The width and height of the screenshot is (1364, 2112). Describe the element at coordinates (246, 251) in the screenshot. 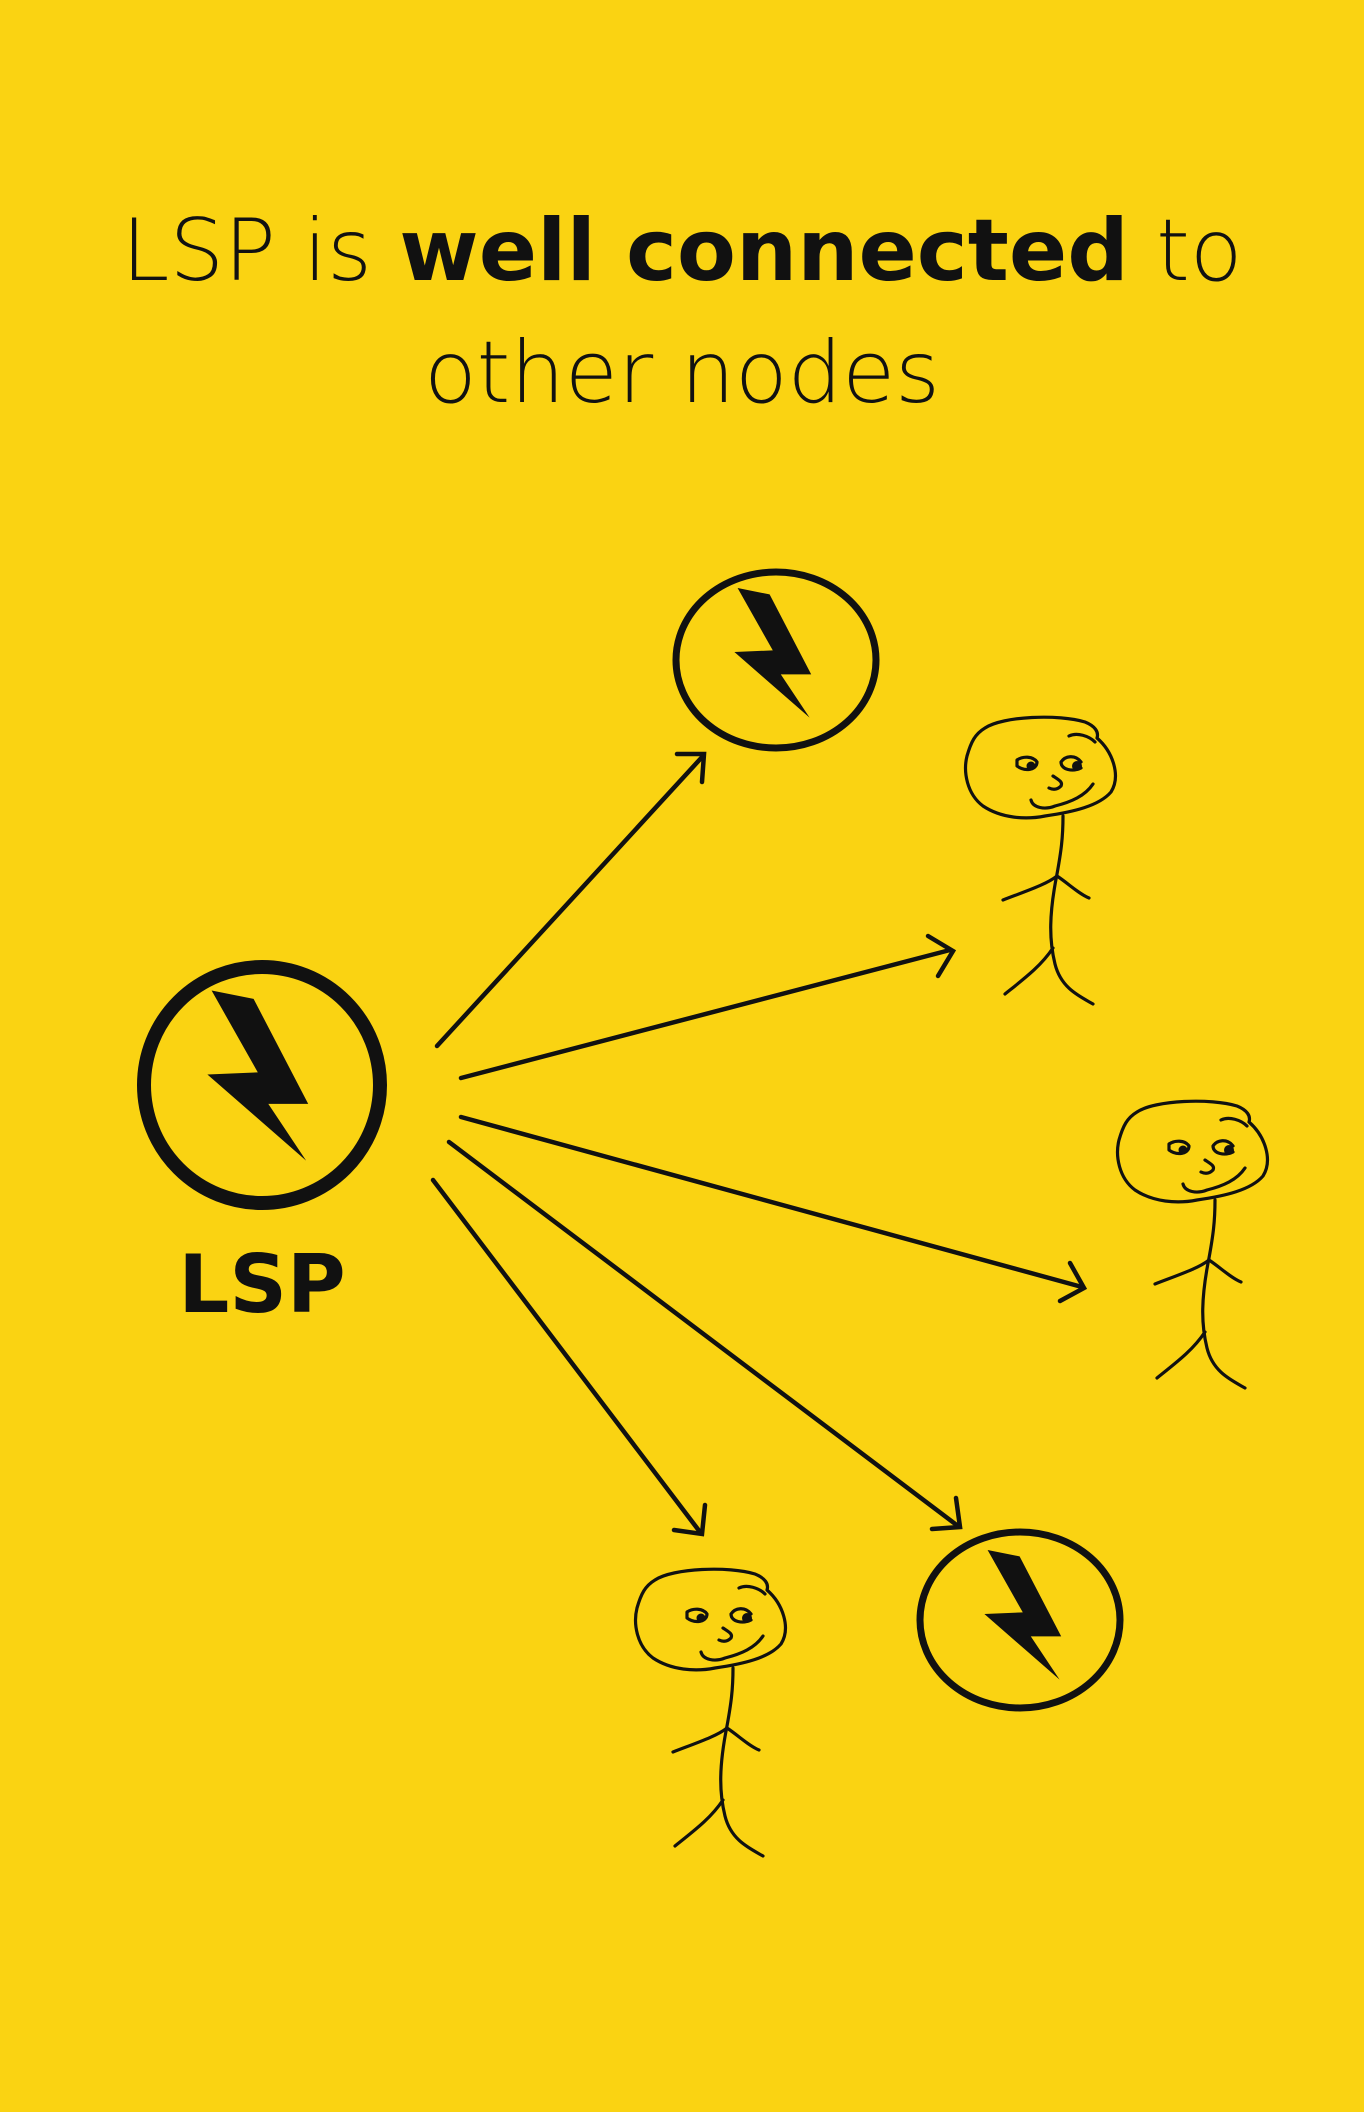

I see `title-prefix: LSP is` at that location.